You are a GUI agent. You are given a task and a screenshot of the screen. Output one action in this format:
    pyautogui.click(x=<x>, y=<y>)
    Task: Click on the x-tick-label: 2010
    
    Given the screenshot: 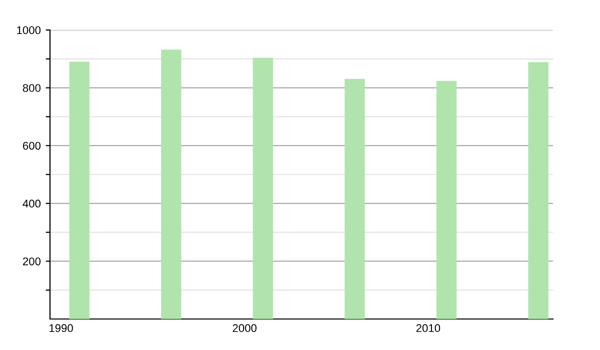 What is the action you would take?
    pyautogui.click(x=428, y=328)
    